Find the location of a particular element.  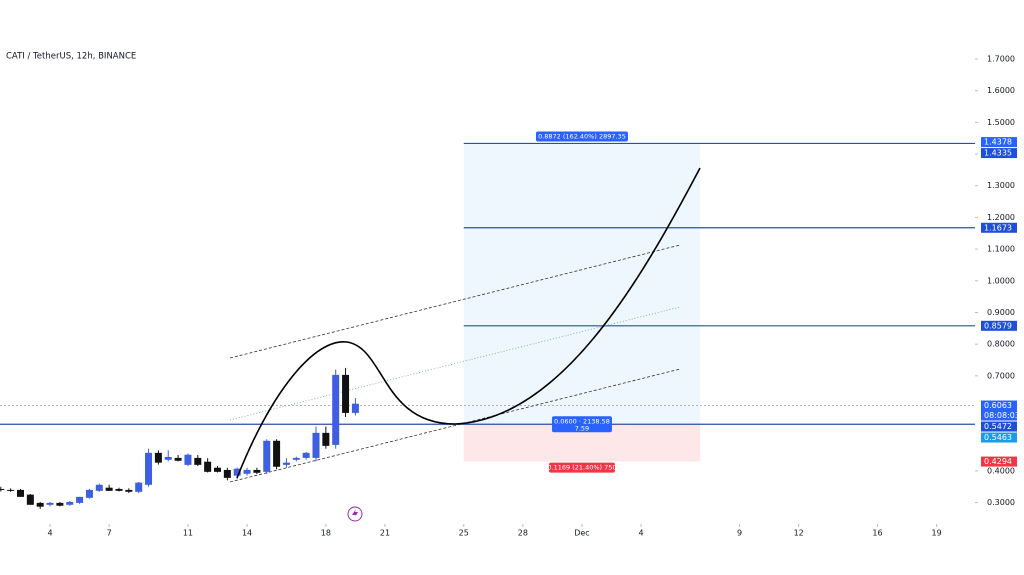

y-tick-label: 1.7000 is located at coordinates (1001, 59).